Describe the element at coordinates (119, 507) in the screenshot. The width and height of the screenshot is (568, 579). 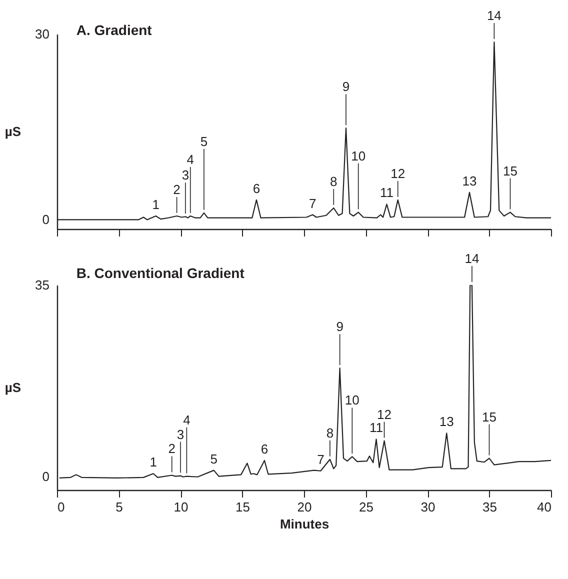
I see `x-tick-label: 5` at that location.